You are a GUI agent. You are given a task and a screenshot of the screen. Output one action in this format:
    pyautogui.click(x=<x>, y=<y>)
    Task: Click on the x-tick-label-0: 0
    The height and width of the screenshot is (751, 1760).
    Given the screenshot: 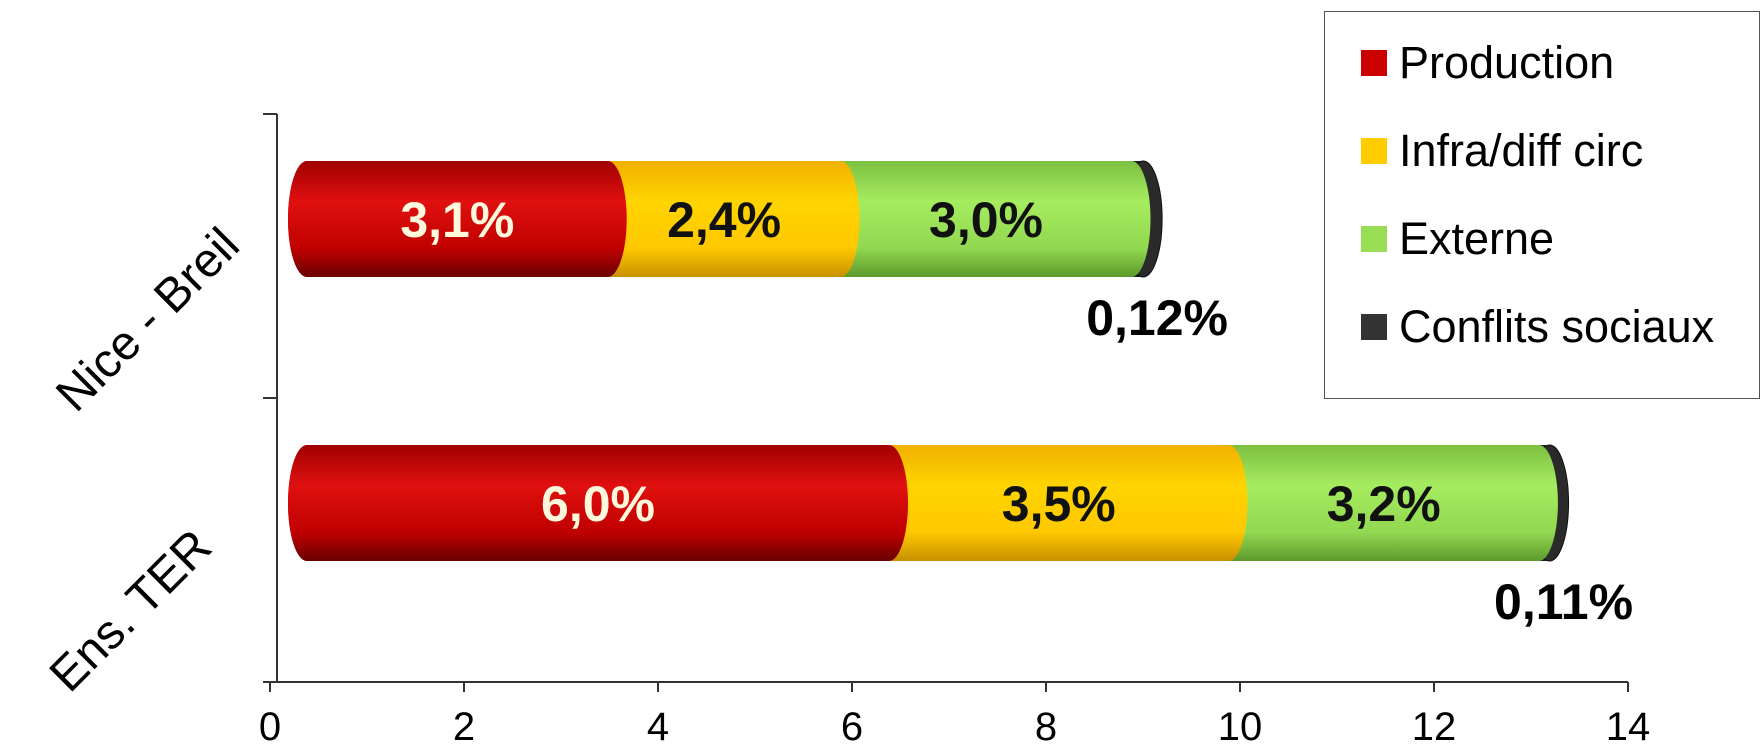 What is the action you would take?
    pyautogui.click(x=270, y=727)
    